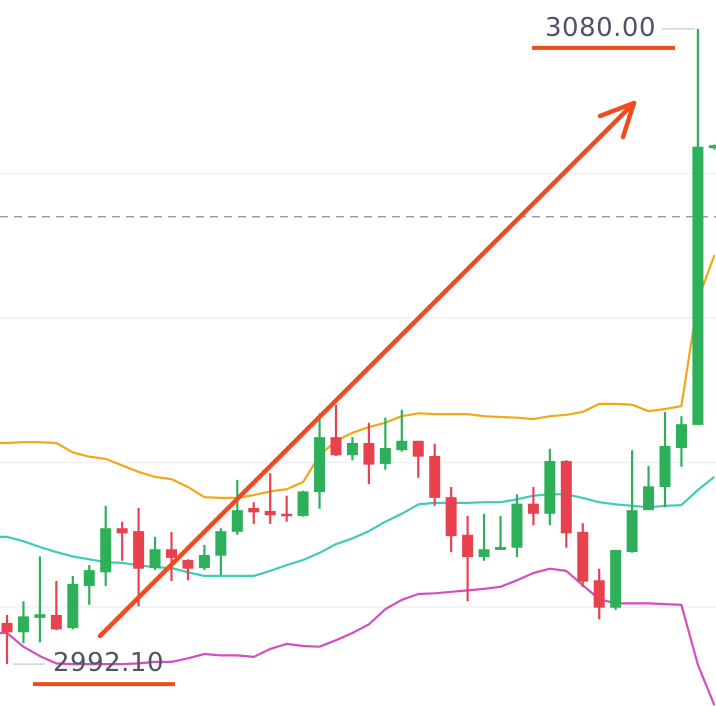  What do you see at coordinates (617, 120) in the screenshot?
I see `trend-arrow-head-icon` at bounding box center [617, 120].